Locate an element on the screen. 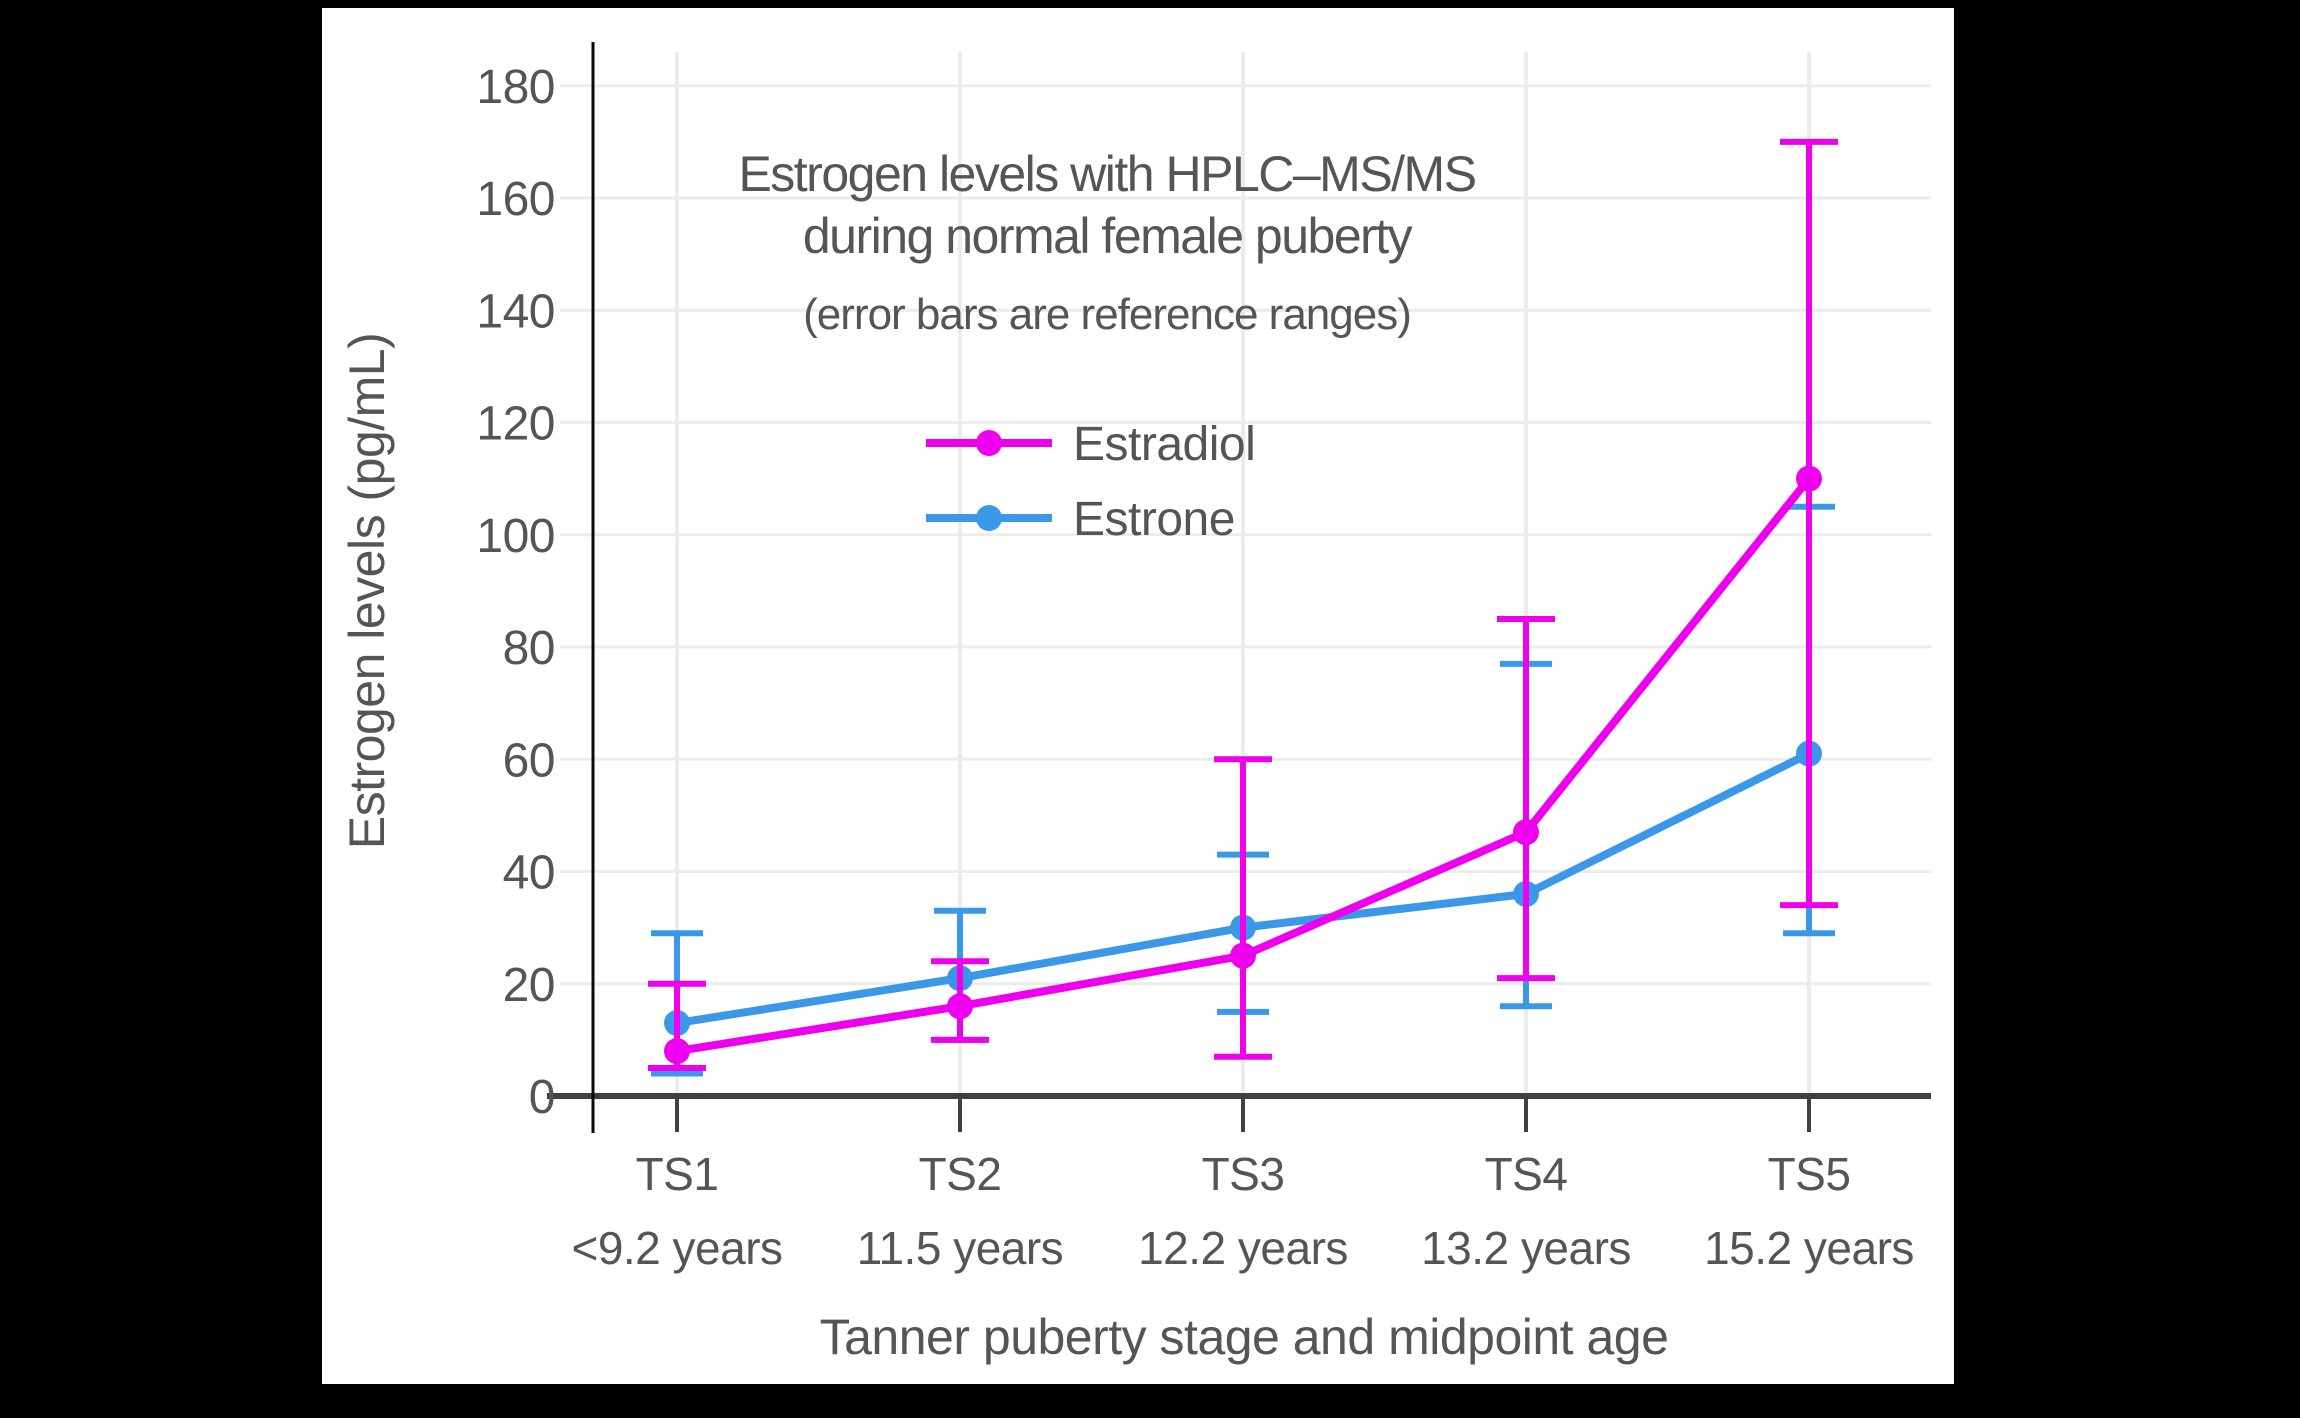 This screenshot has width=2300, height=1418. x-tick-sublabel: 11.5 years is located at coordinates (960, 1248).